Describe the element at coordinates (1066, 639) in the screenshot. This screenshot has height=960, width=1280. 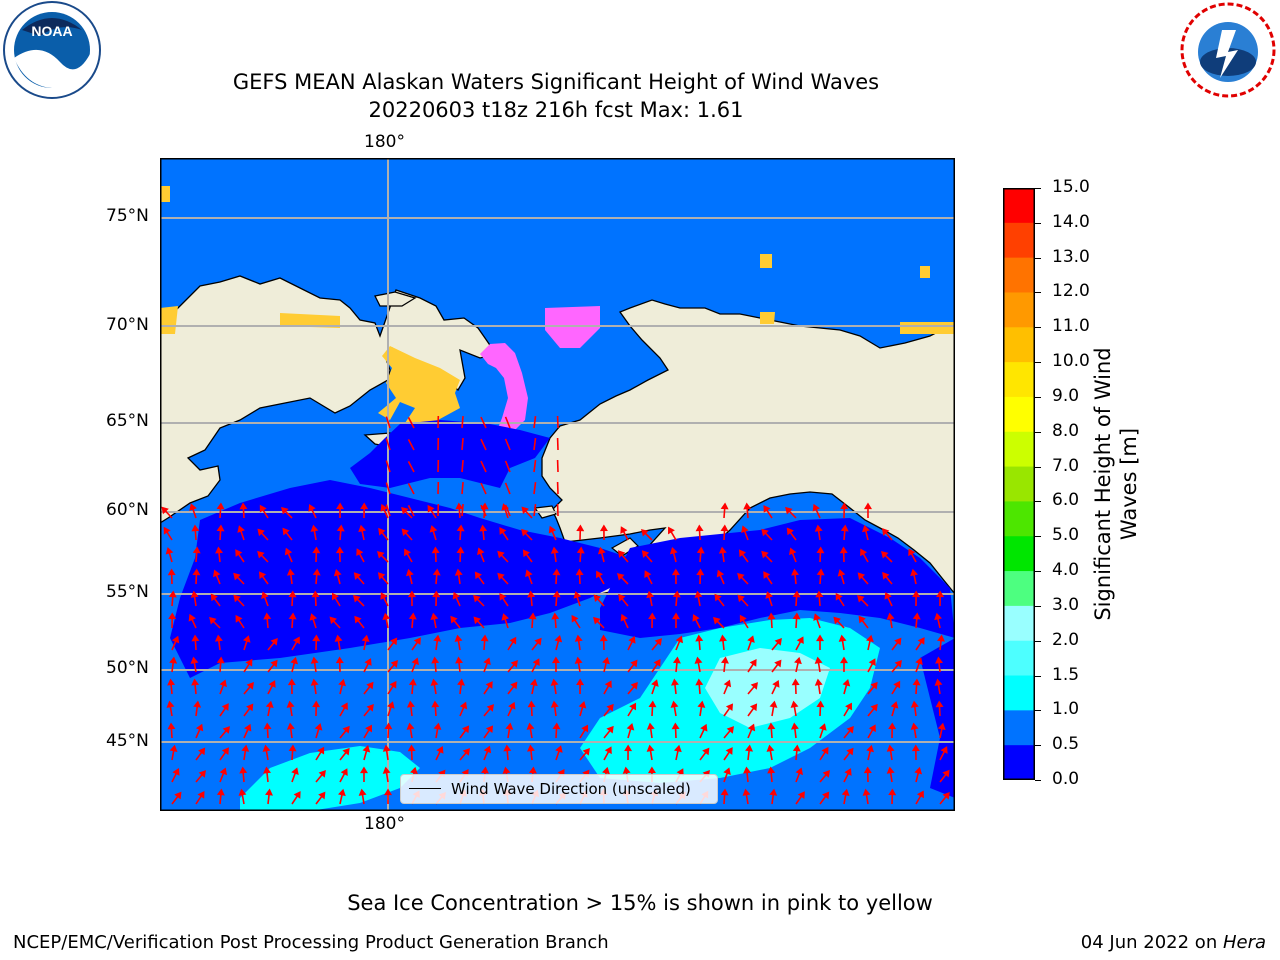
I see `colorbar-tick-label: 2.0` at that location.